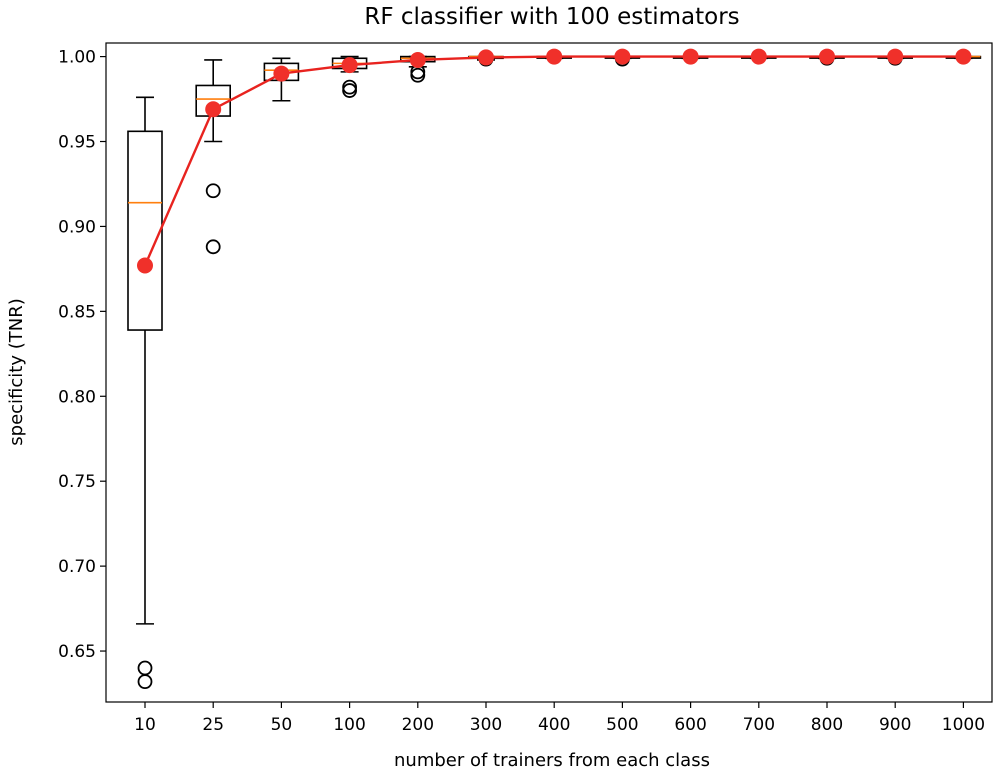 The width and height of the screenshot is (1000, 774). Describe the element at coordinates (486, 725) in the screenshot. I see `x-tick-label: 300` at that location.